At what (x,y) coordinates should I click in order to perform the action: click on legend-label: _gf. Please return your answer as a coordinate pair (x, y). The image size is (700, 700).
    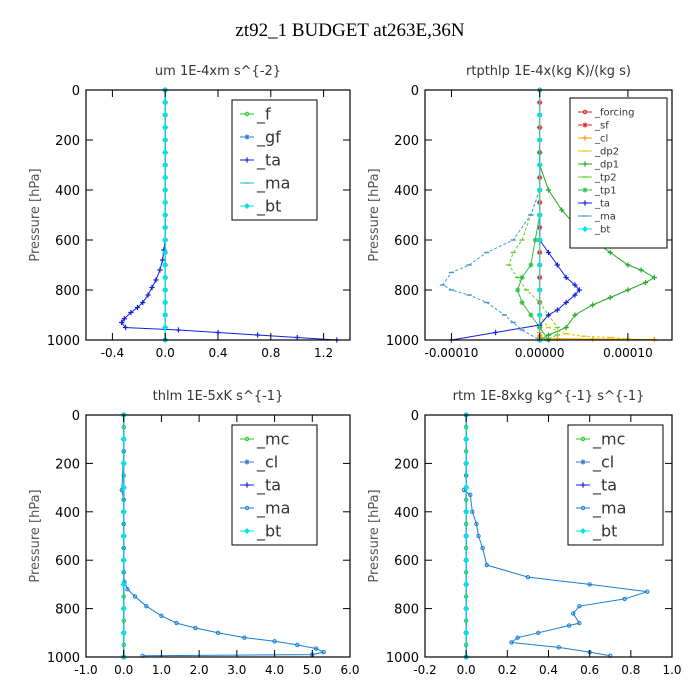
    Looking at the image, I should click on (268, 138).